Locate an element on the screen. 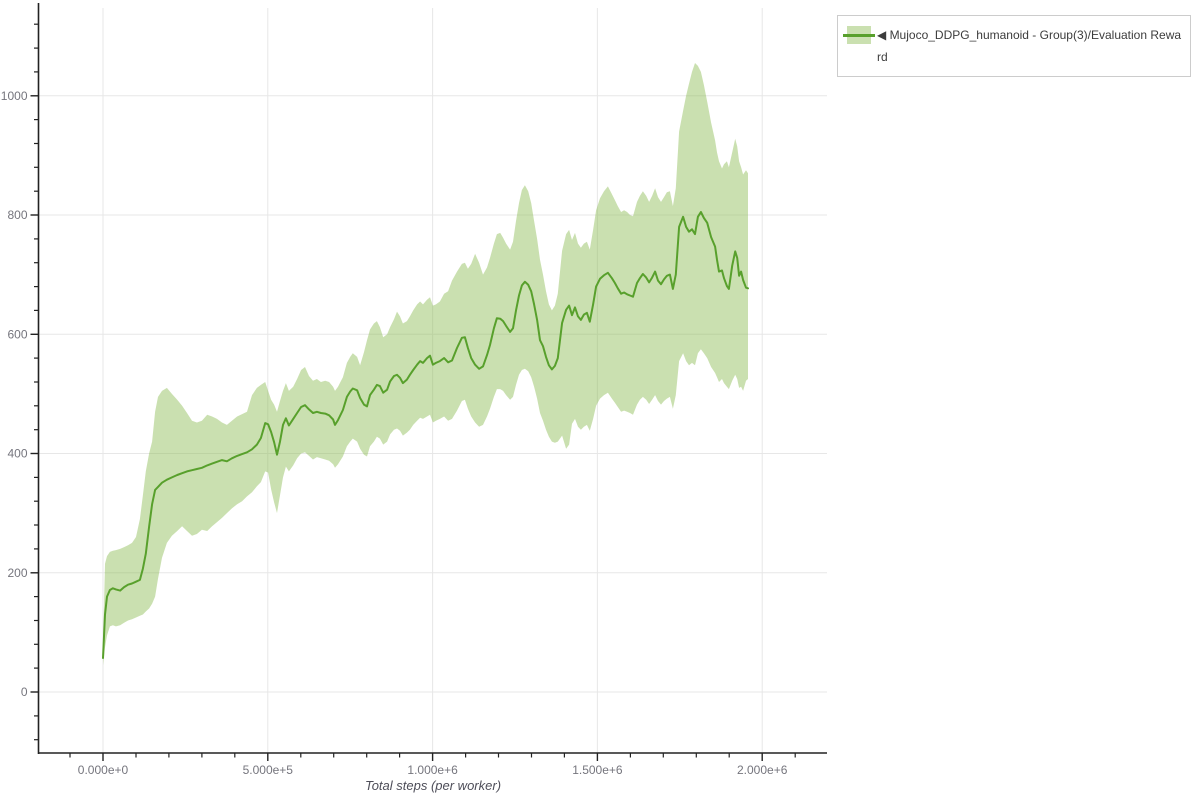 The height and width of the screenshot is (800, 1200). legend-series-swatch-icon is located at coordinates (859, 35).